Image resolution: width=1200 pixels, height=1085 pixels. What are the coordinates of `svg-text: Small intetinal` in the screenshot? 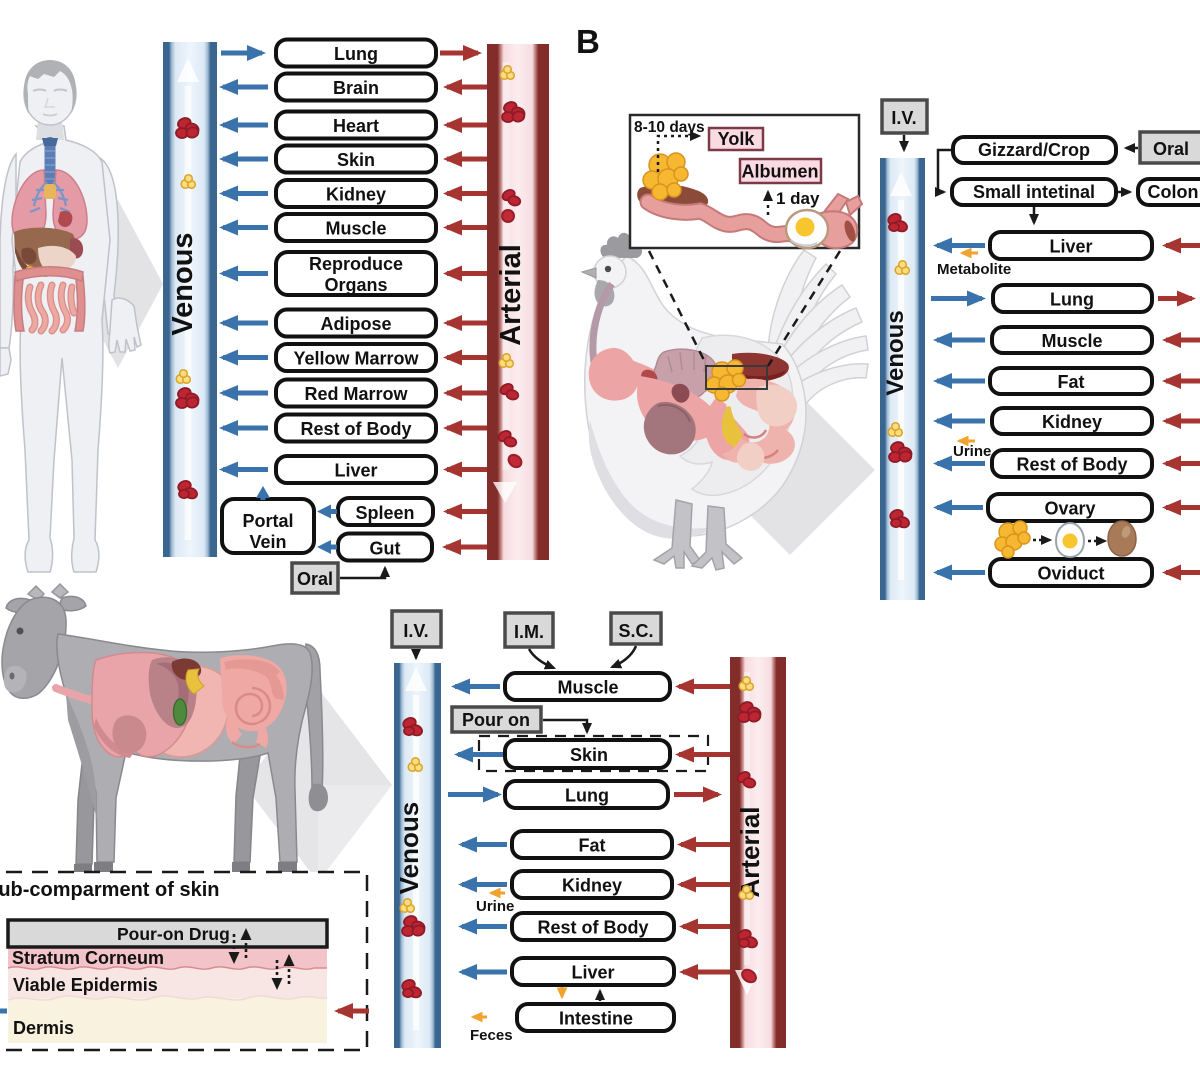 It's located at (1034, 192).